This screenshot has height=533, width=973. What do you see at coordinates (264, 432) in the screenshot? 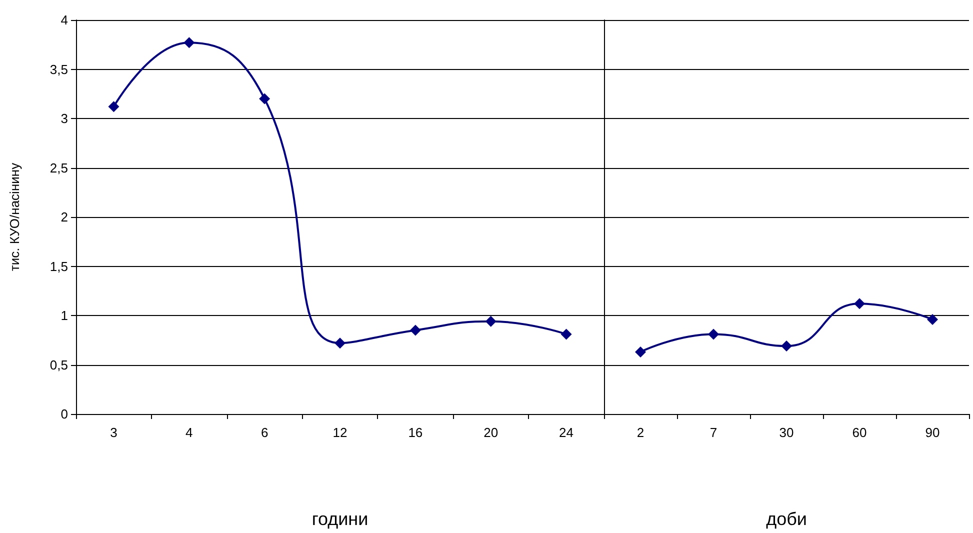
I see `x-tick-label: 6` at bounding box center [264, 432].